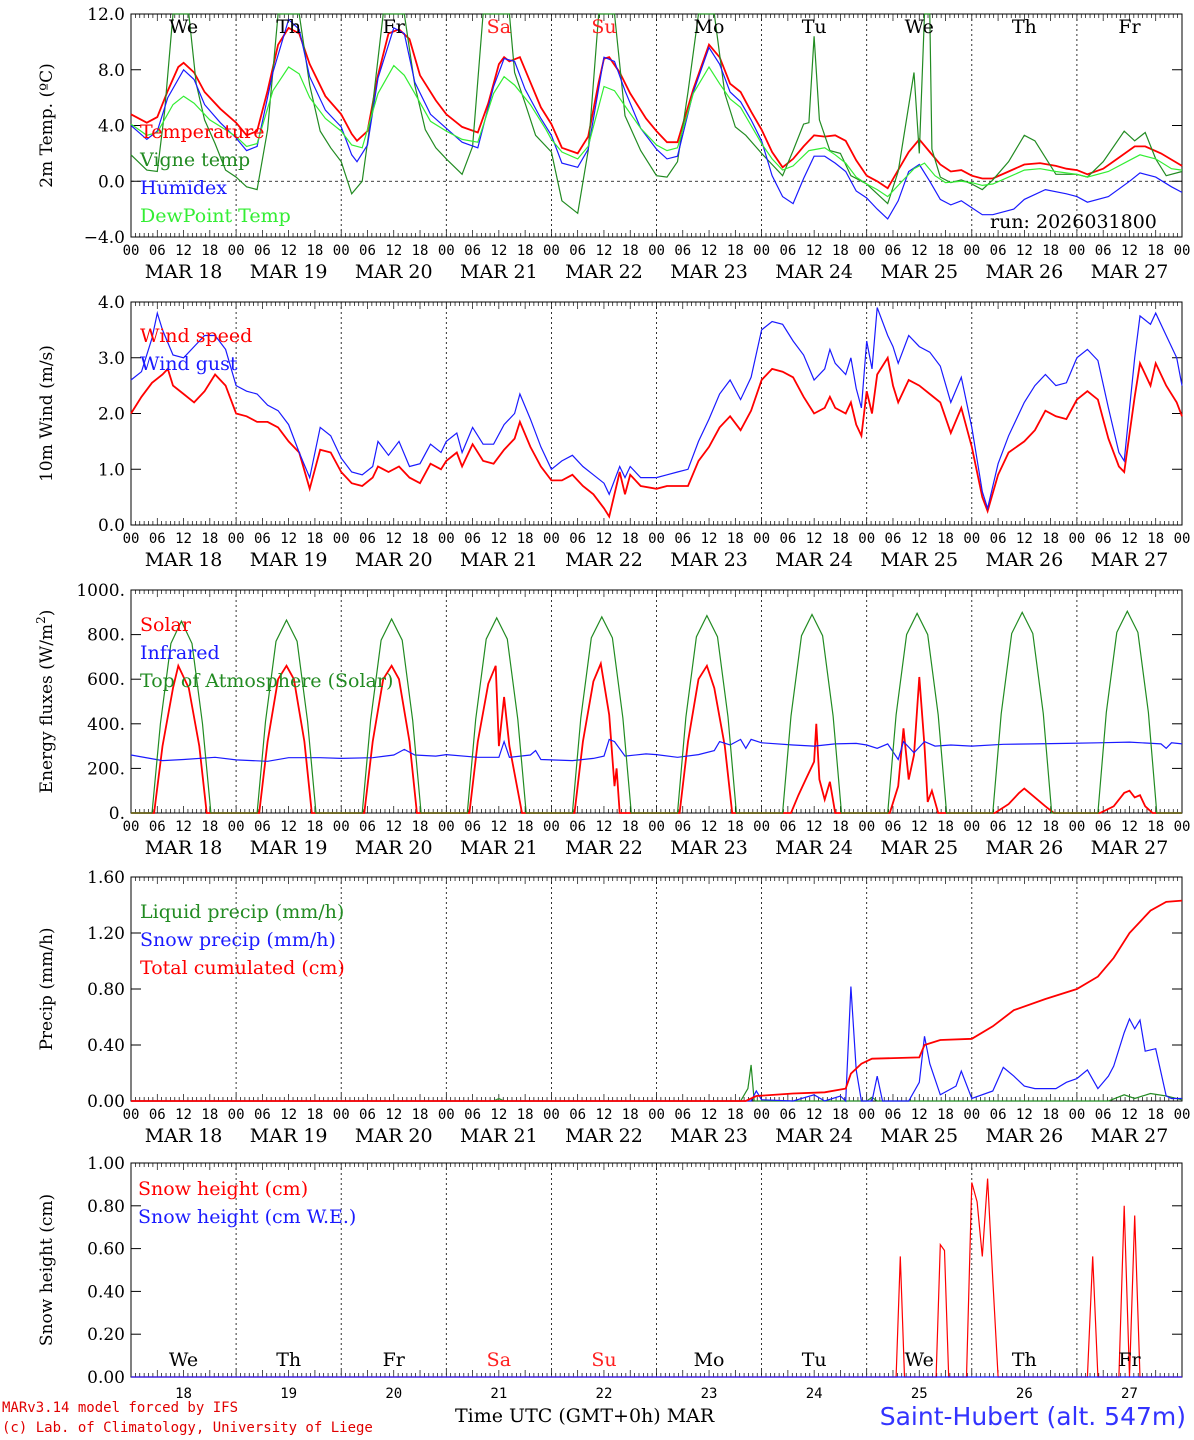 The height and width of the screenshot is (1440, 1194). I want to click on date-label: MAR 21, so click(499, 848).